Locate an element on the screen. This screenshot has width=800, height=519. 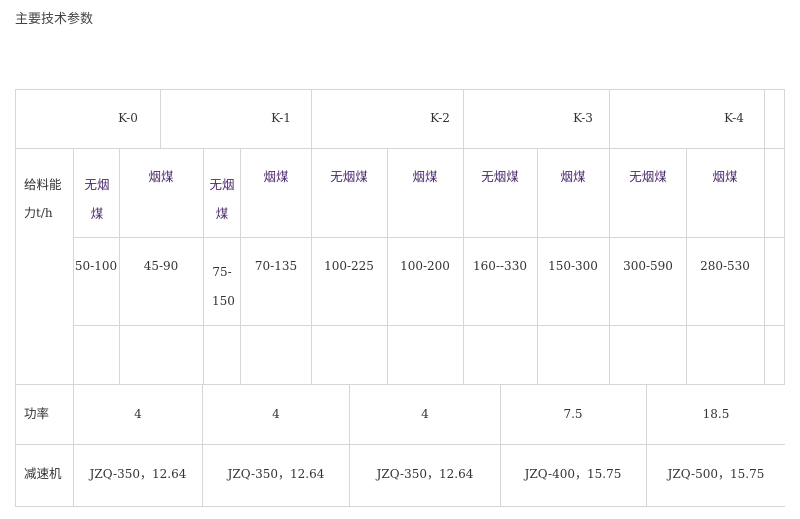
k3-anthracite-header: 无烟煤 is located at coordinates (500, 176).